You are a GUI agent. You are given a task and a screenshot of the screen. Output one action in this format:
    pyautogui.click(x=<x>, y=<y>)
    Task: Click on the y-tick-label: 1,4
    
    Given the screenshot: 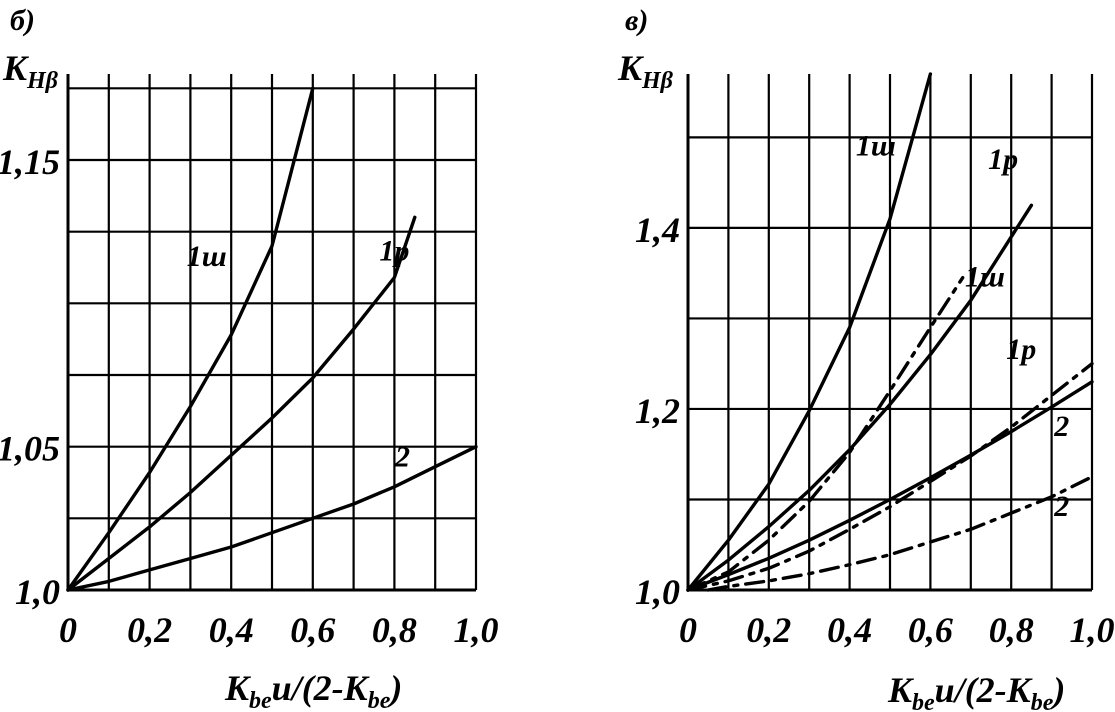 What is the action you would take?
    pyautogui.click(x=657, y=230)
    